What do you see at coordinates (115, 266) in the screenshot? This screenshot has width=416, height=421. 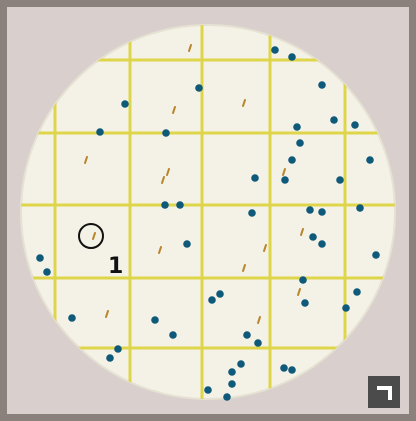 I see `marker-label: 1` at bounding box center [115, 266].